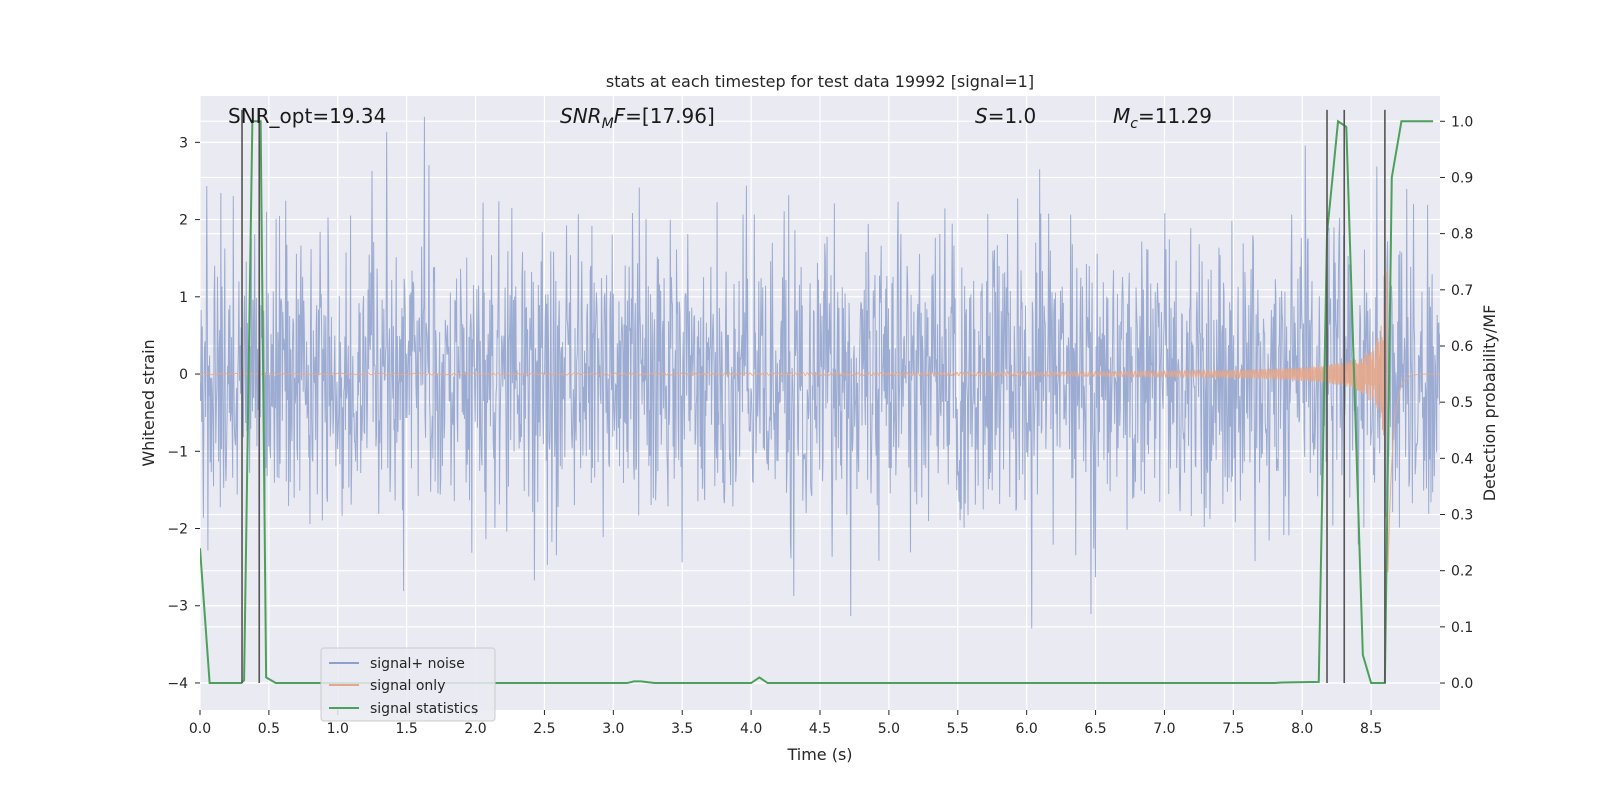  Describe the element at coordinates (1462, 178) in the screenshot. I see `y2-tick-label: 0.9` at that location.